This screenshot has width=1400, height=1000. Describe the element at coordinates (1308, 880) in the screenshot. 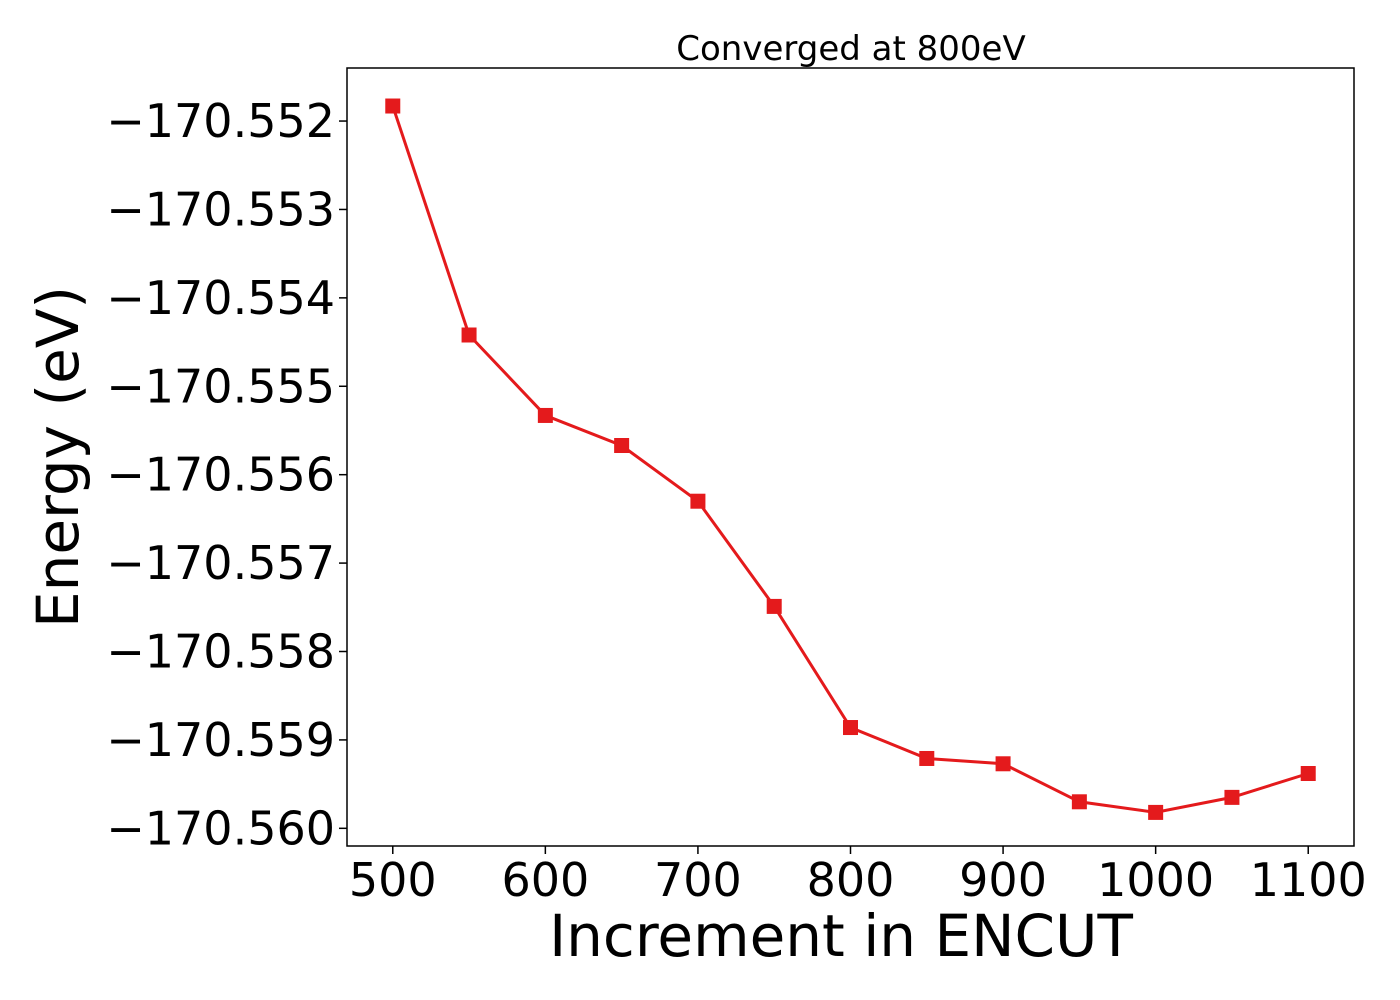

I see `x-tick-label: 1100` at that location.